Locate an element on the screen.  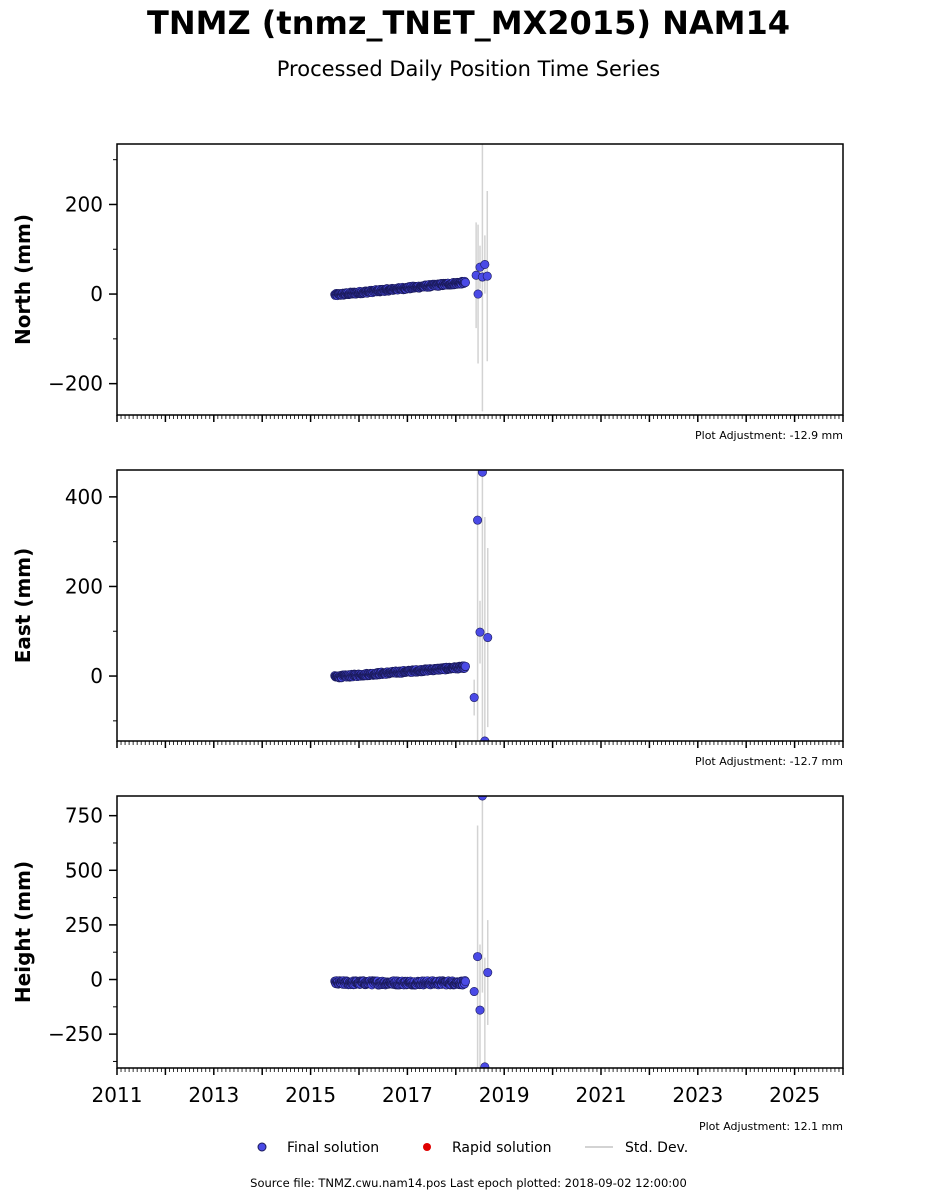
x-tick-label: 2023 is located at coordinates (697, 1095).